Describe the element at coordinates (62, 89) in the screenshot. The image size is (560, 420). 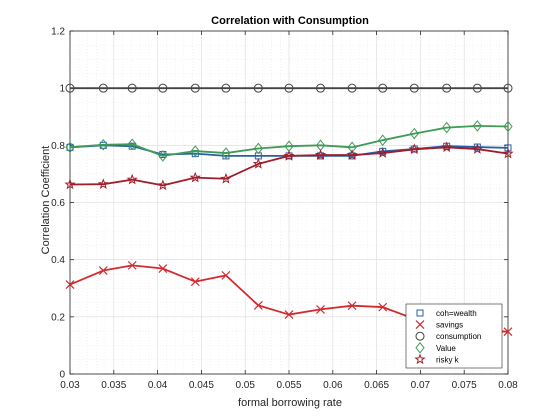
I see `y-tick-label: 1` at that location.